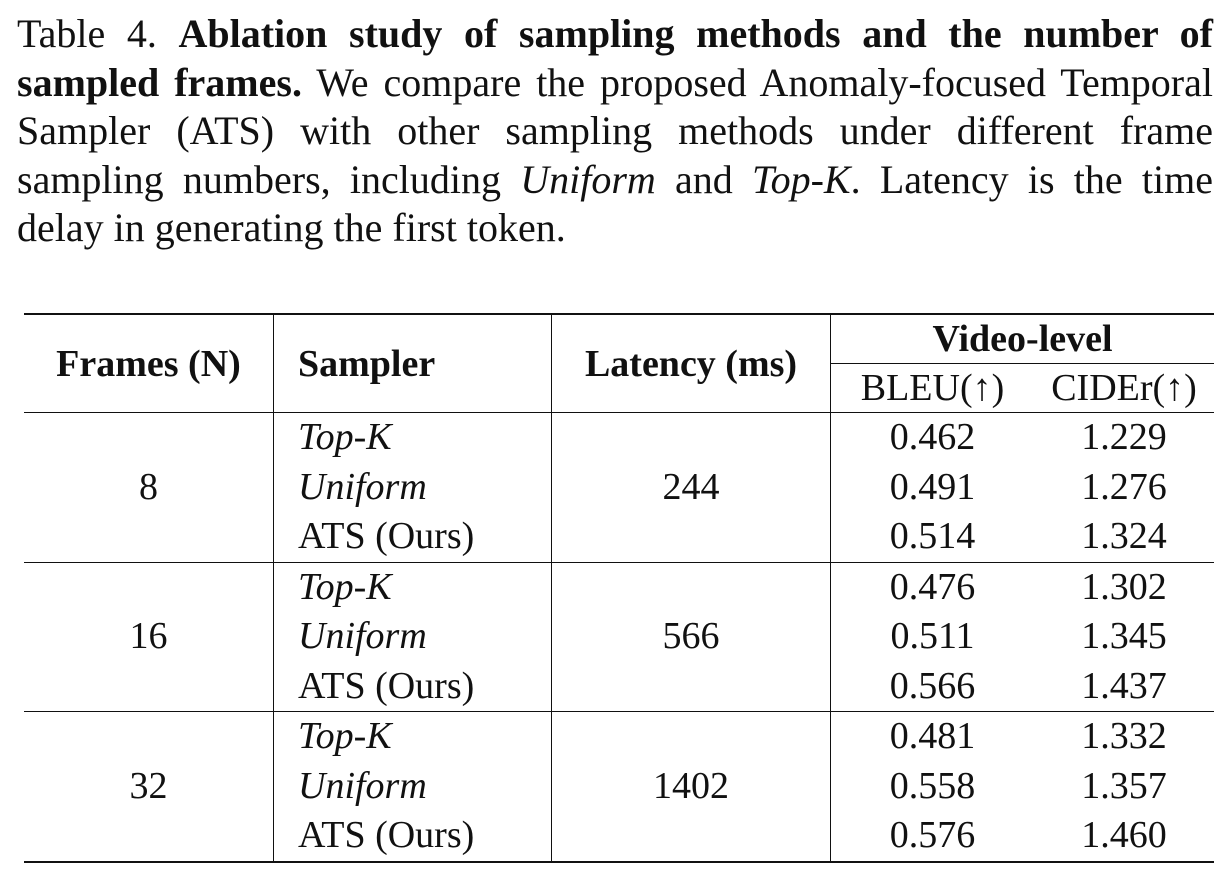 The width and height of the screenshot is (1229, 883). I want to click on table-row: ATS (Ours) 0.576 1.460, so click(619, 837).